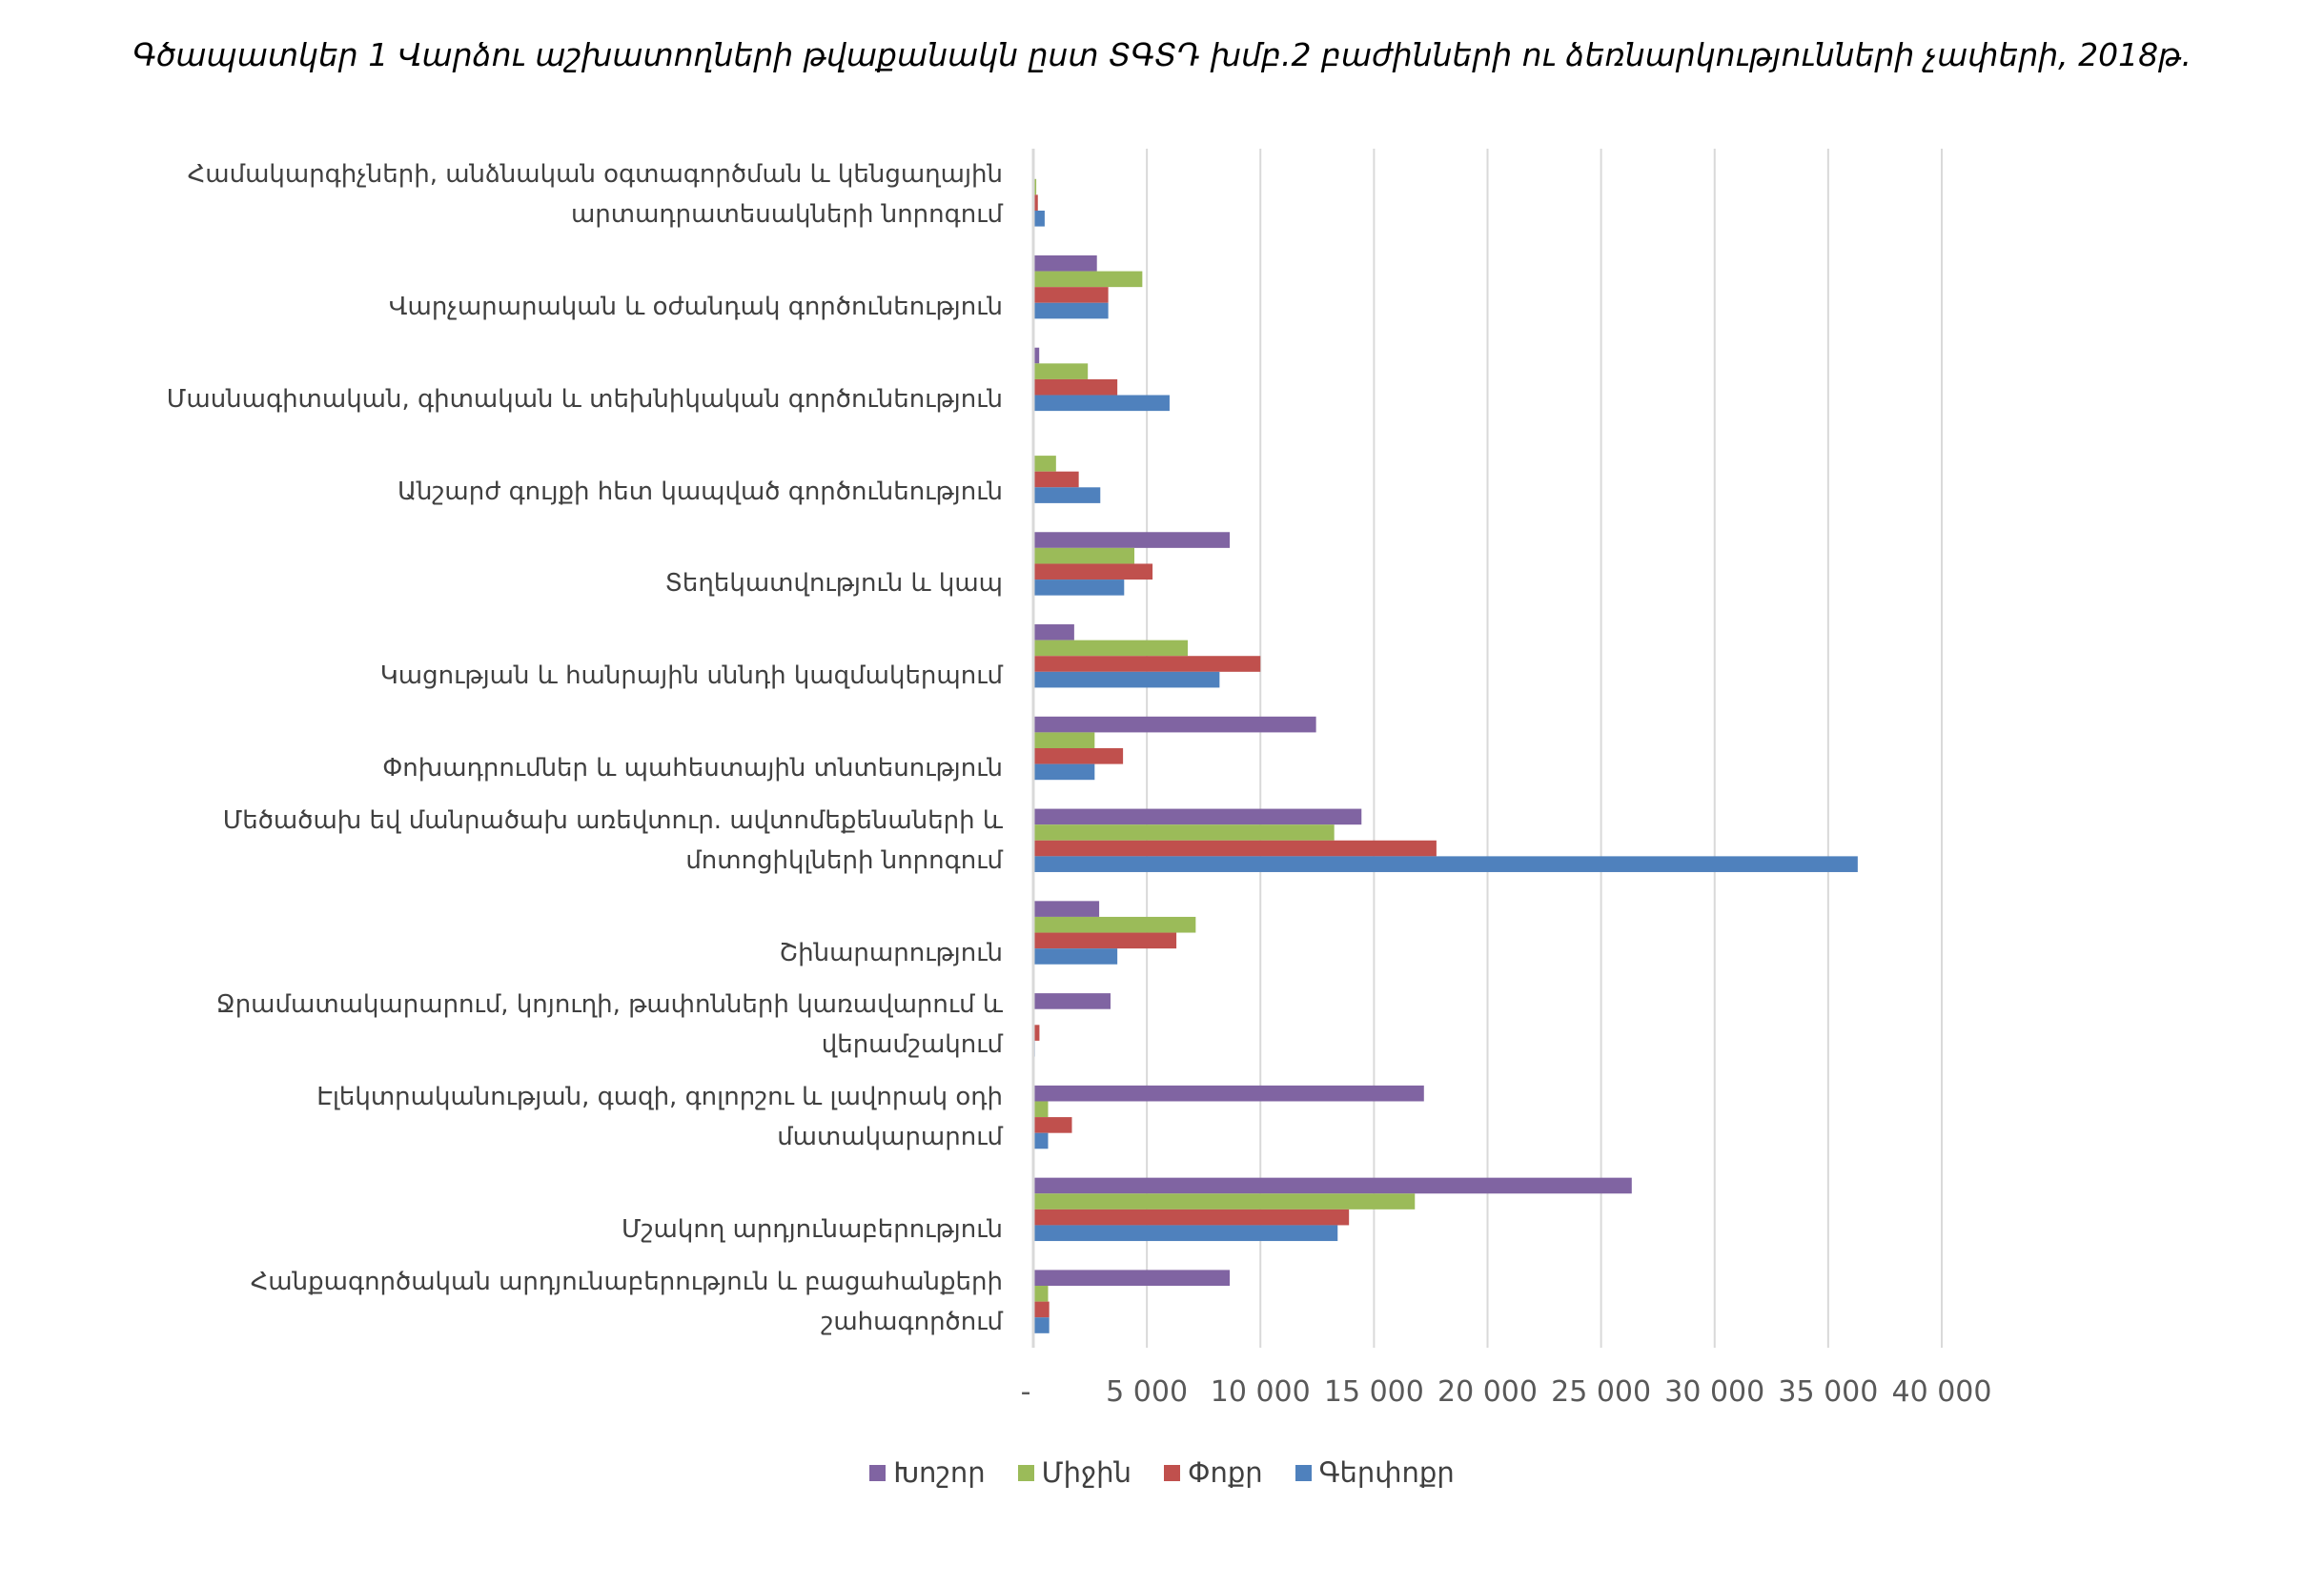 The height and width of the screenshot is (1586, 2324). Describe the element at coordinates (1601, 1392) in the screenshot. I see `x-tick-label: 25 000` at that location.